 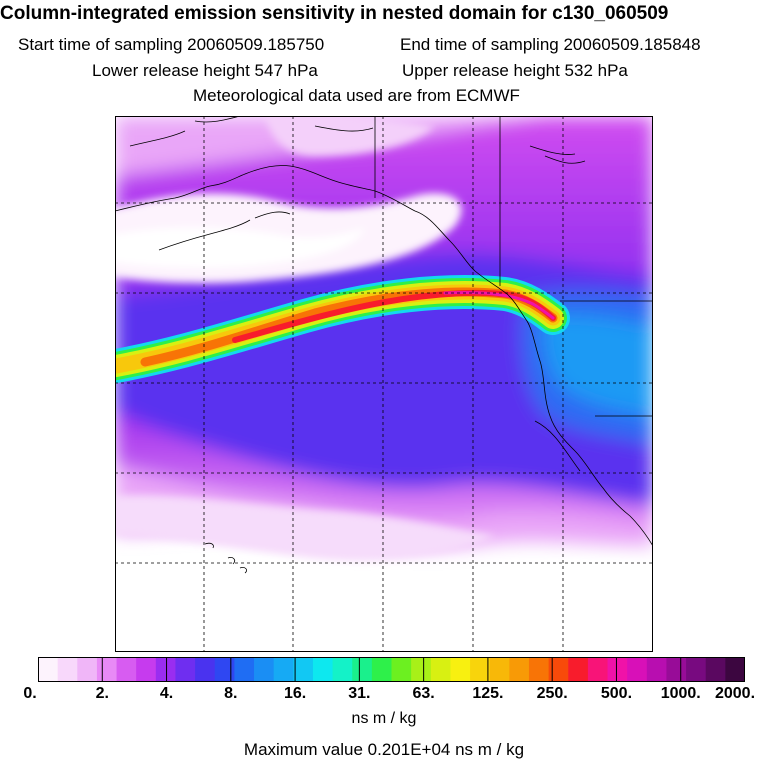 What do you see at coordinates (550, 44) in the screenshot?
I see `end-time-label: End time of sampling 20060509.185848` at bounding box center [550, 44].